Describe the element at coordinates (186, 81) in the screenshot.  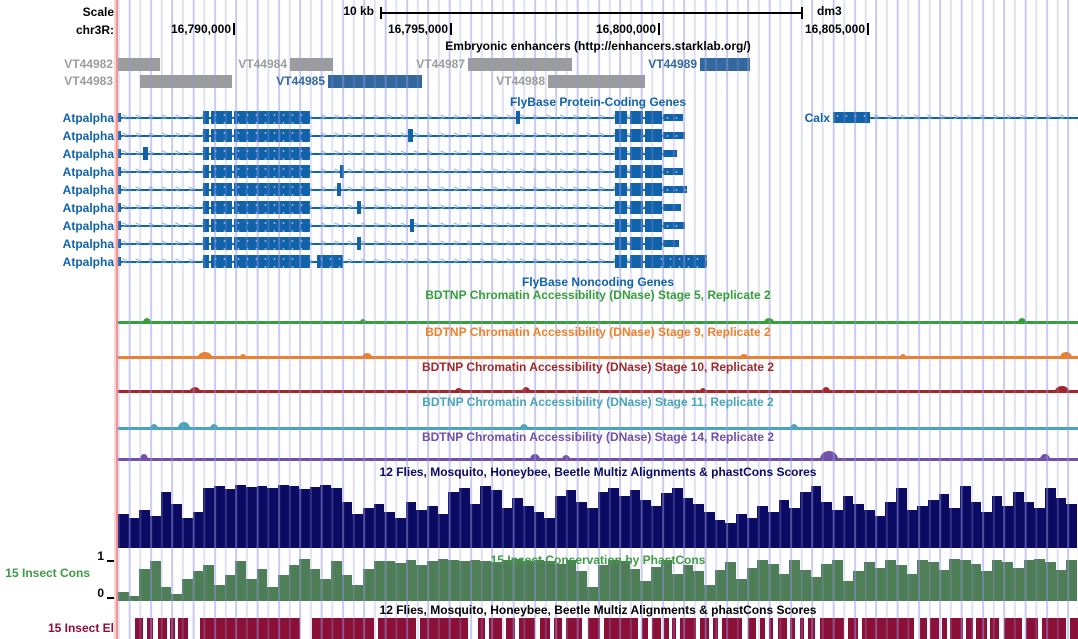
I see `enhancer-item-VT44983` at that location.